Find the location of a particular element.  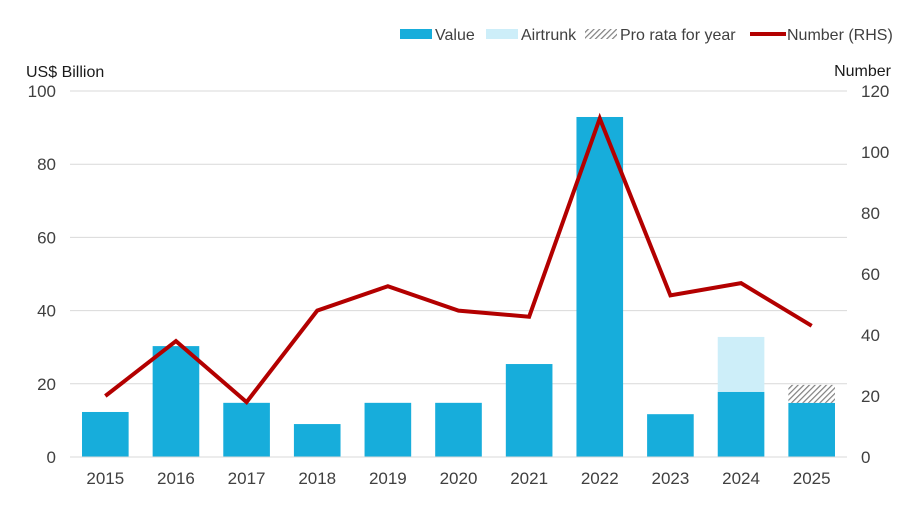

y-left-tick-label: 100 is located at coordinates (42, 91).